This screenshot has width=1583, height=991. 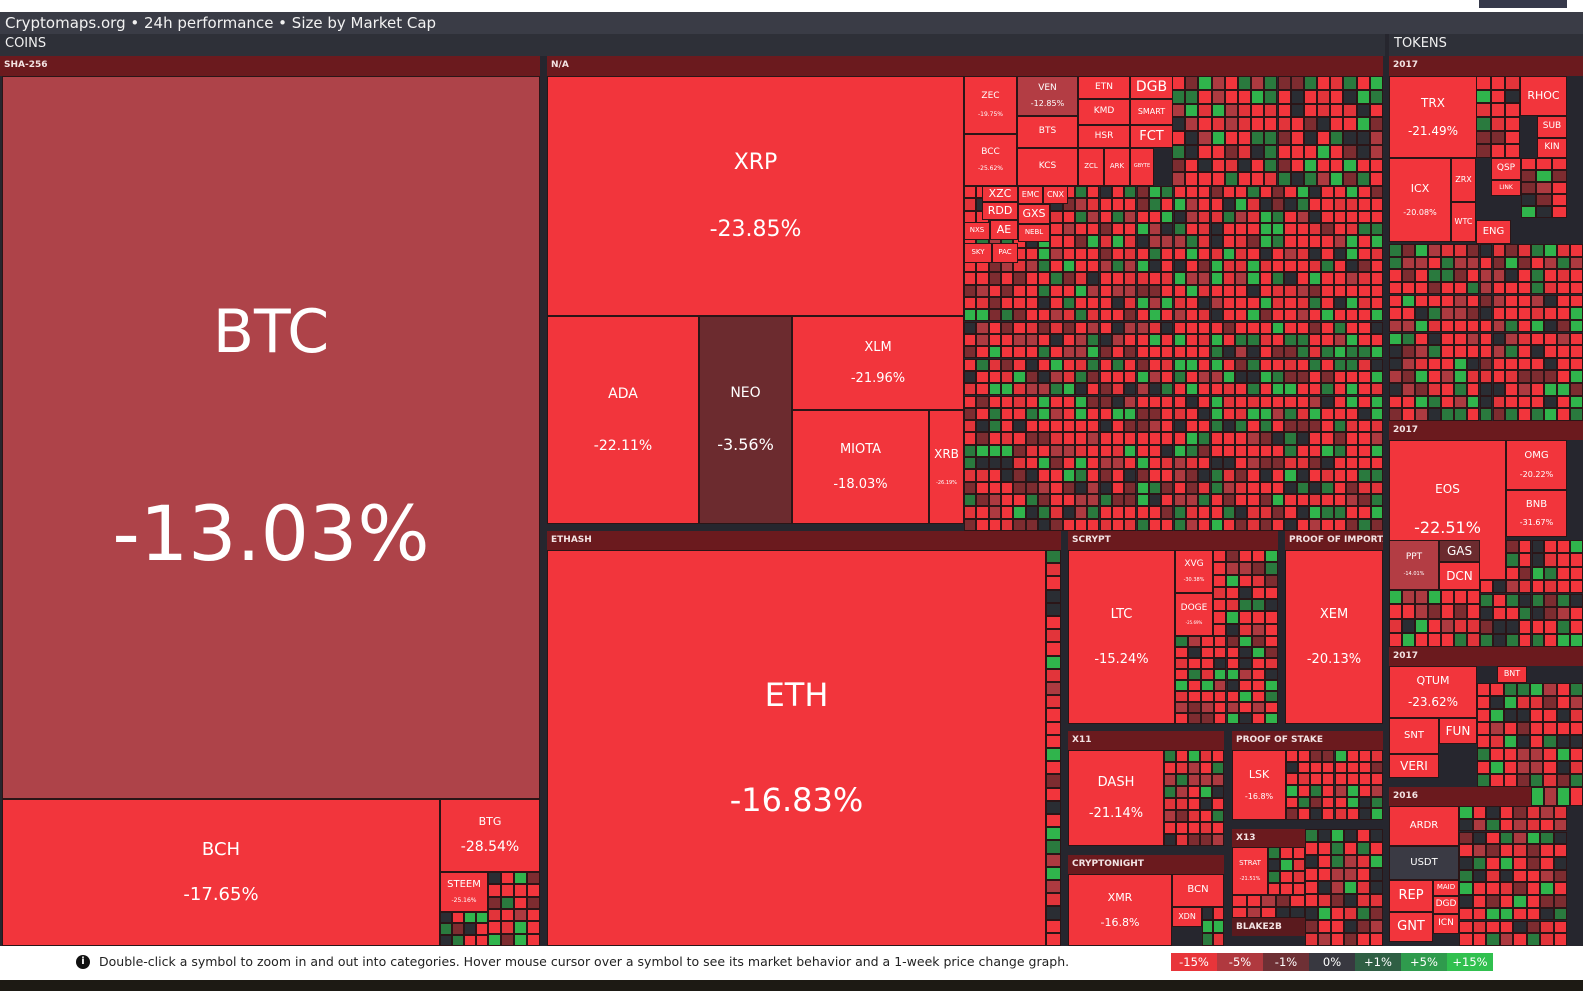 I want to click on coin-tile-icx: ICX -20.08%, so click(x=1420, y=200).